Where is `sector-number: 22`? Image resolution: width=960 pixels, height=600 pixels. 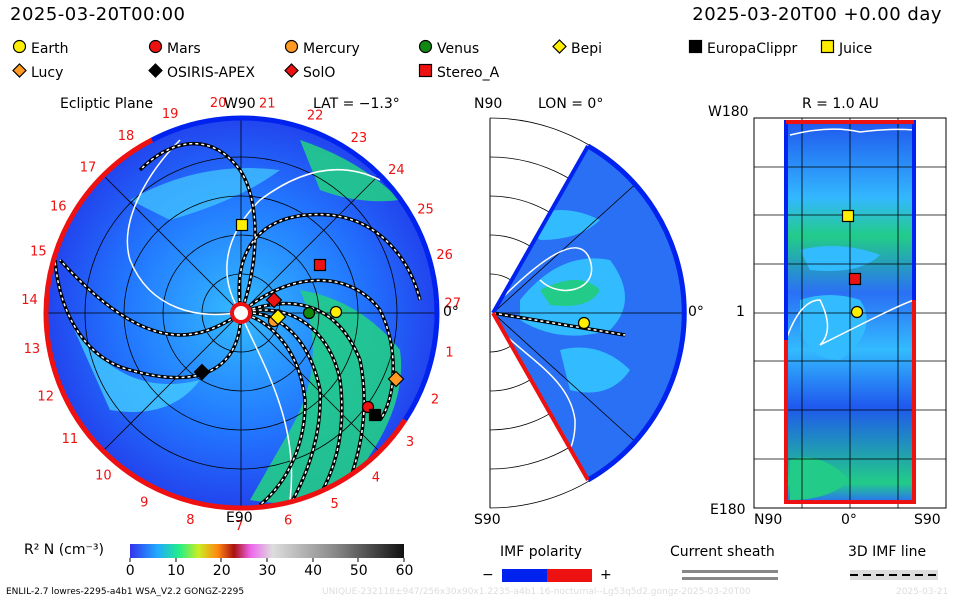 sector-number: 22 is located at coordinates (315, 115).